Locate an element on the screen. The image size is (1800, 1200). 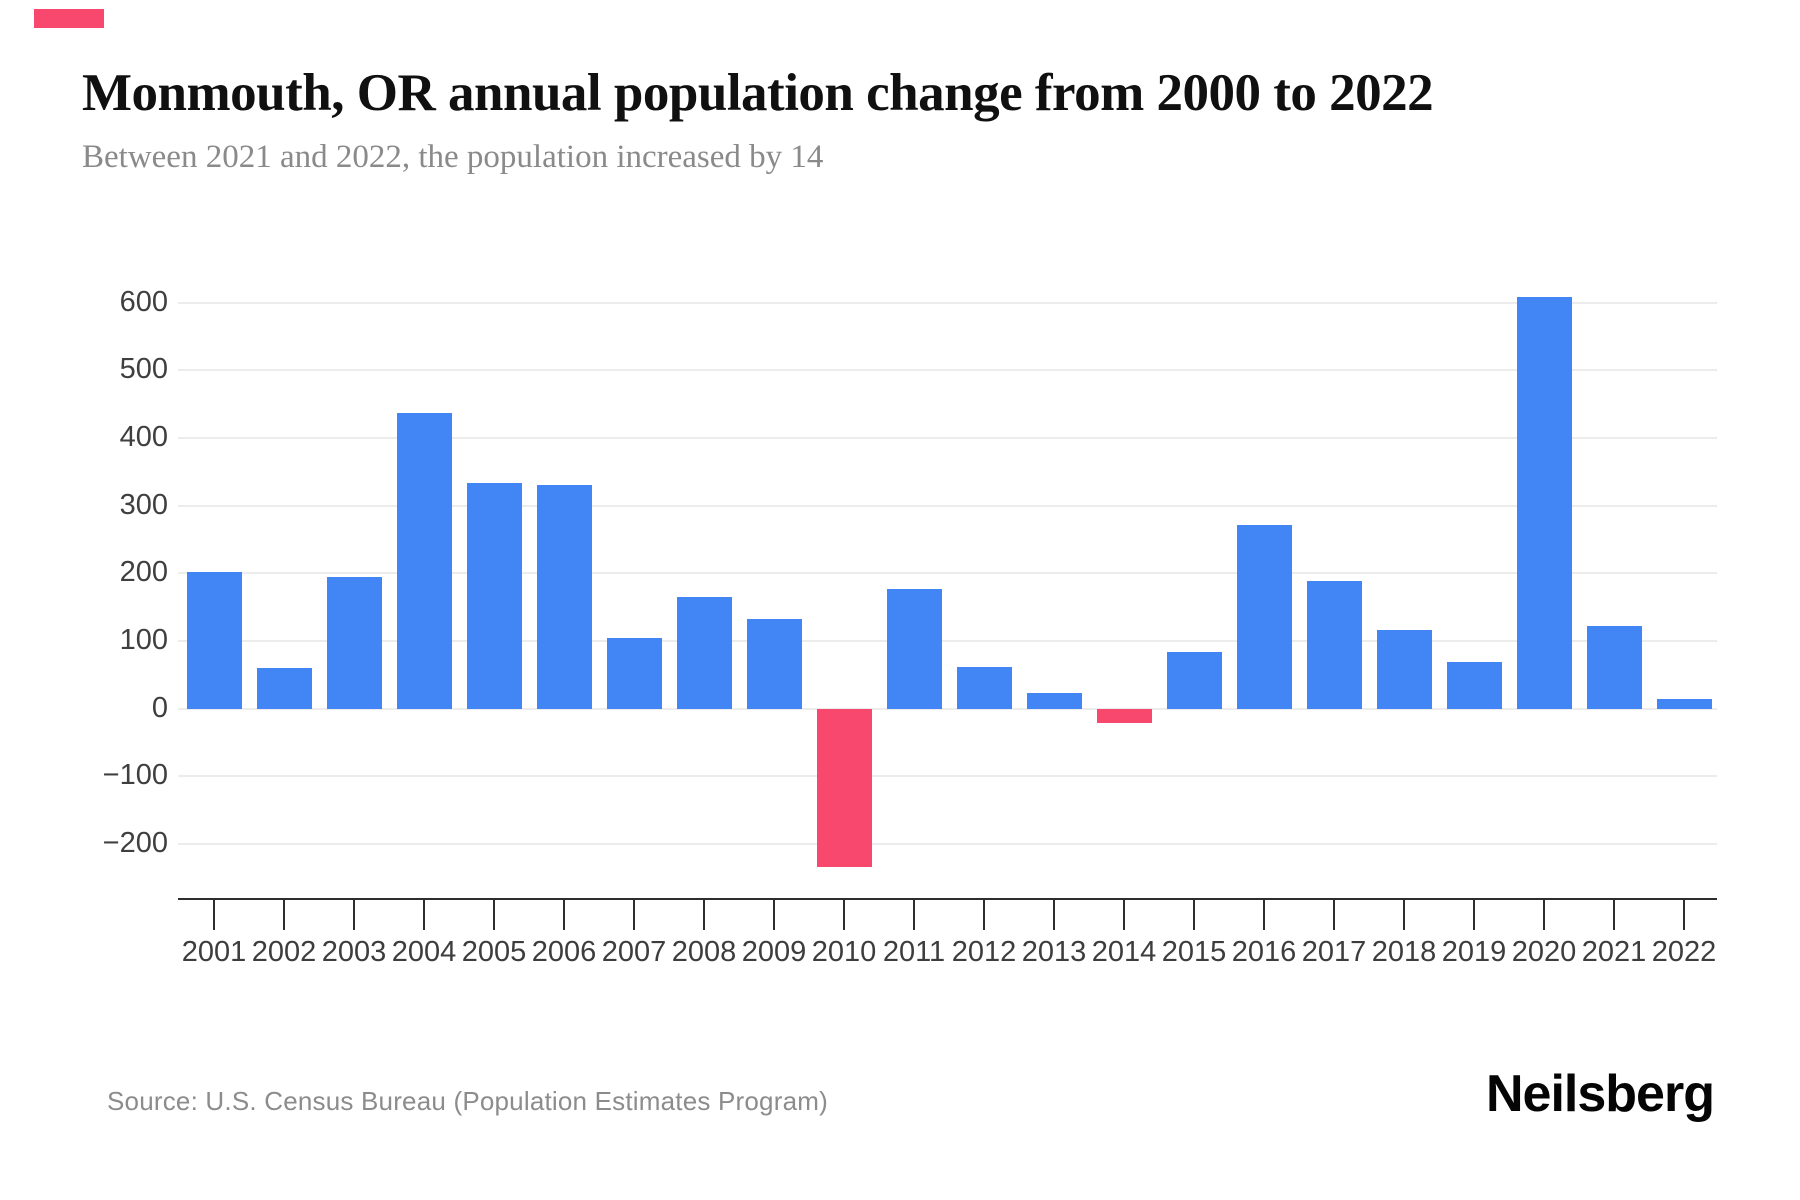
x-axis-tick-2021 is located at coordinates (1614, 914).